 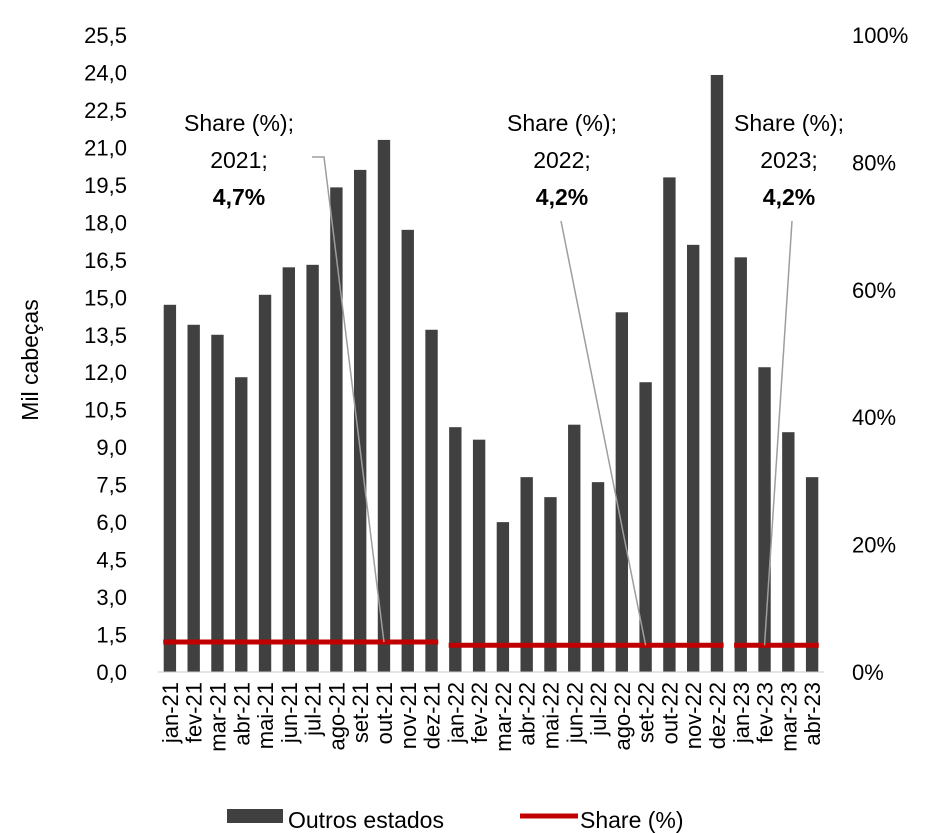 What do you see at coordinates (455, 820) in the screenshot?
I see `legend: Outros estados Share (%)` at bounding box center [455, 820].